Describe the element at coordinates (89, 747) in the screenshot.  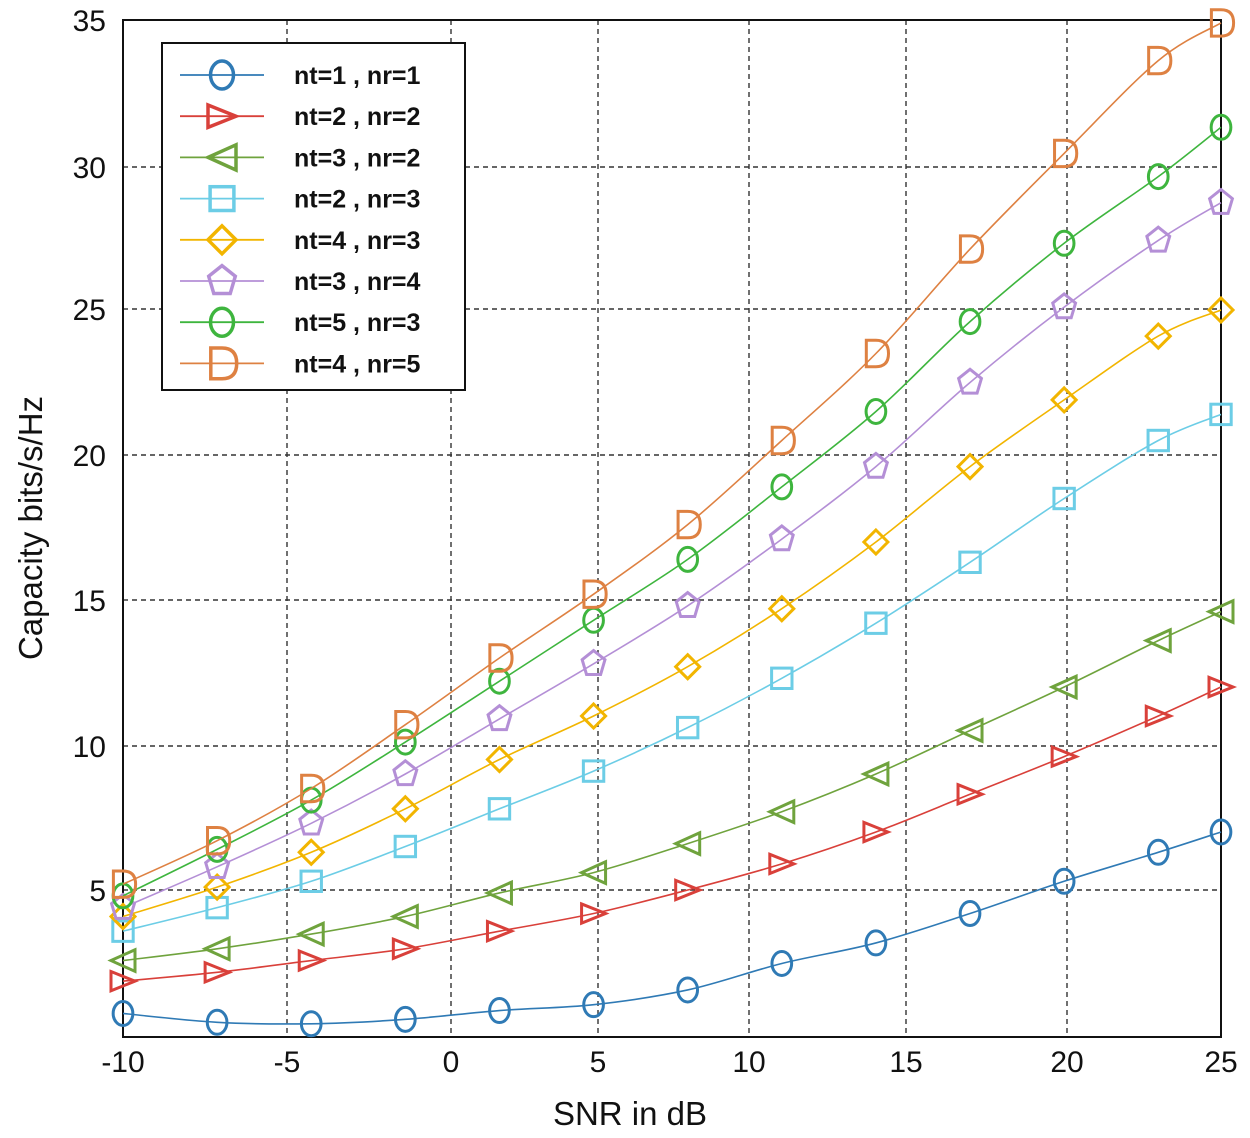
I see `y-tick-label: 10` at that location.